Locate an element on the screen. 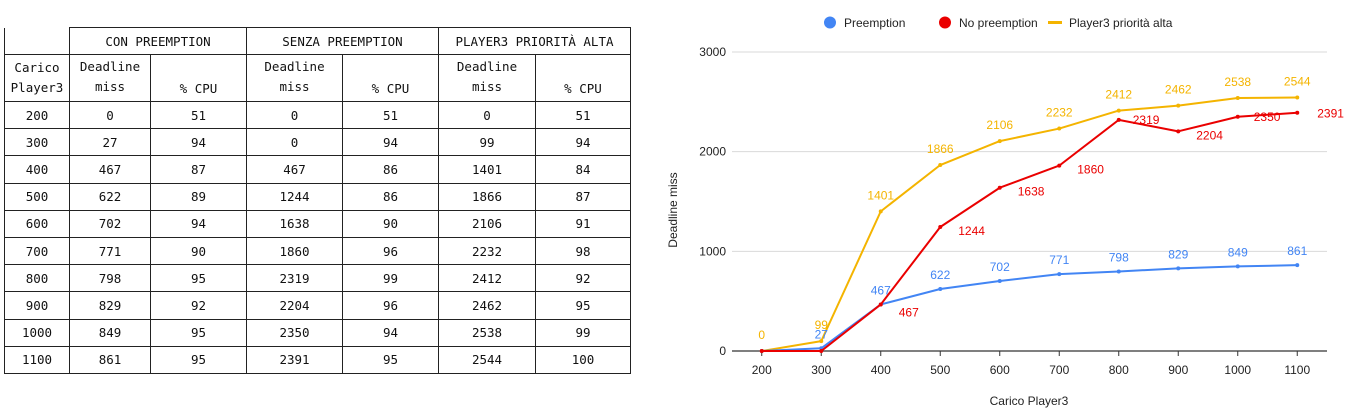 The image size is (1348, 418). deadline-miss-cell: 2106 is located at coordinates (487, 223).